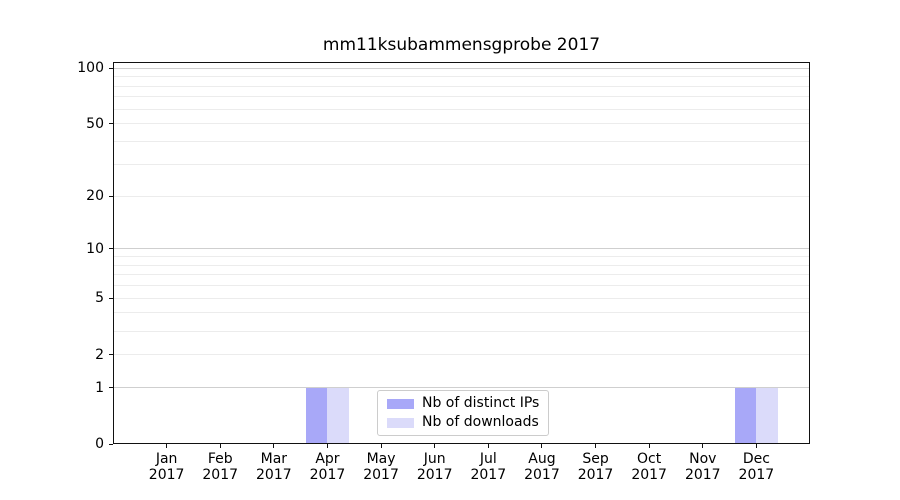  I want to click on x-tick-label-line: Oct, so click(649, 459).